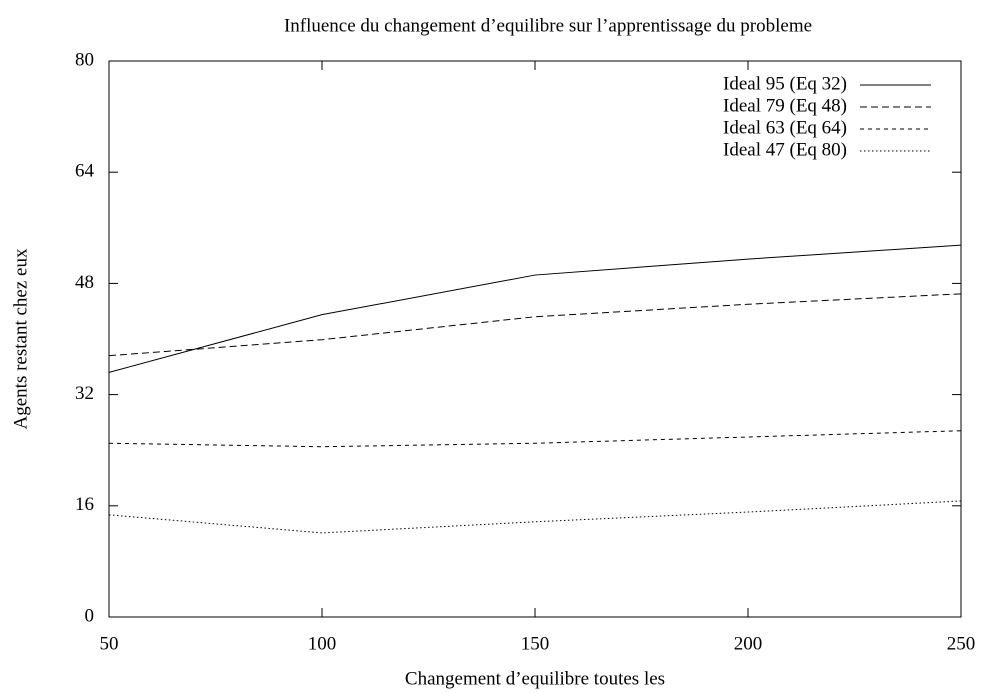  Describe the element at coordinates (84, 59) in the screenshot. I see `y-tick-label: 80` at that location.